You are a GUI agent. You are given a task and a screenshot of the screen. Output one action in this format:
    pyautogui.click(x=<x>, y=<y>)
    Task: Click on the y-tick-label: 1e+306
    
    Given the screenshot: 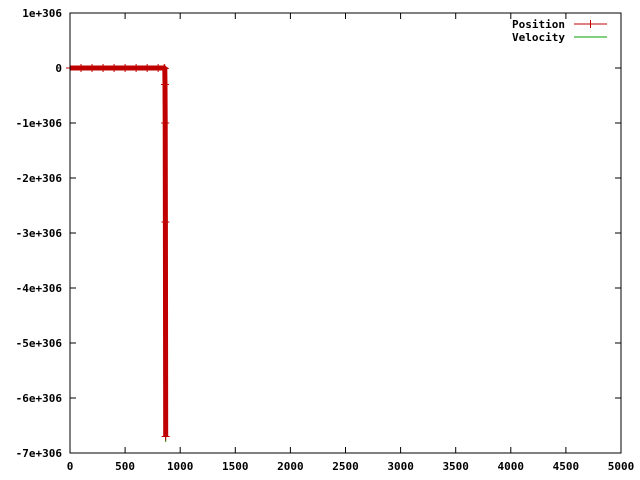 What is the action you would take?
    pyautogui.click(x=42, y=13)
    